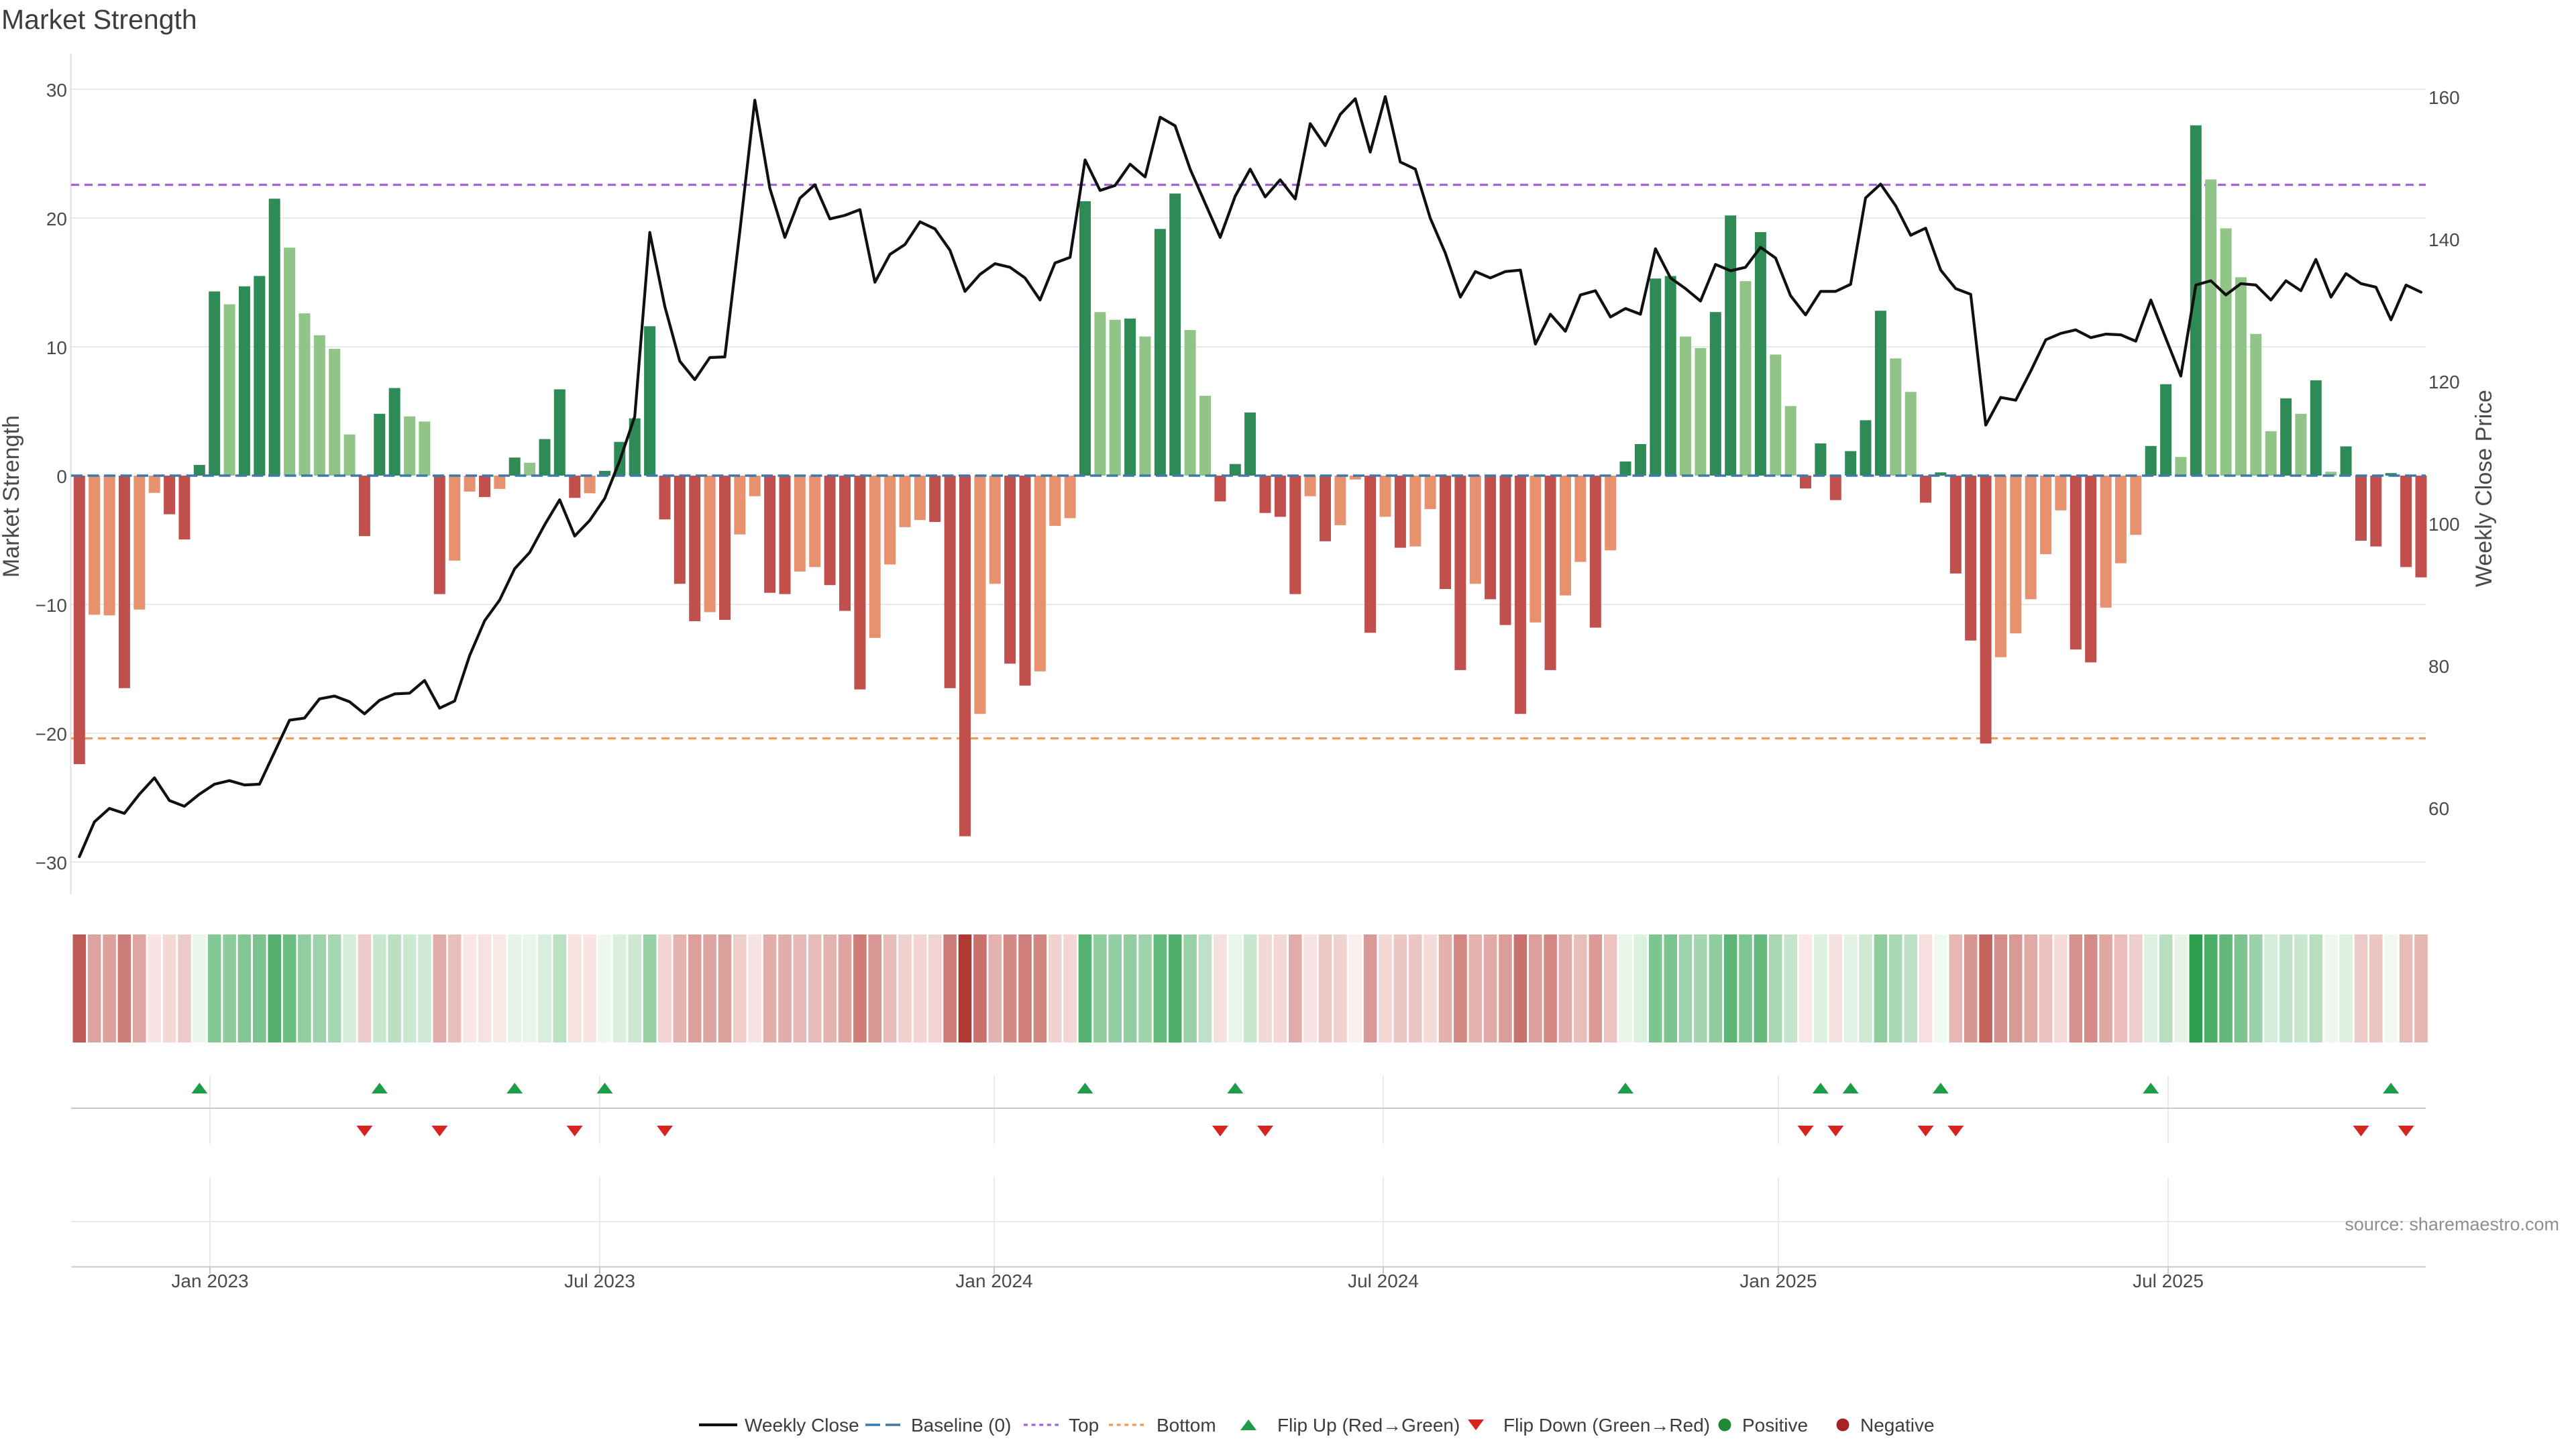  What do you see at coordinates (1084, 1425) in the screenshot?
I see `svg-text: Top` at bounding box center [1084, 1425].